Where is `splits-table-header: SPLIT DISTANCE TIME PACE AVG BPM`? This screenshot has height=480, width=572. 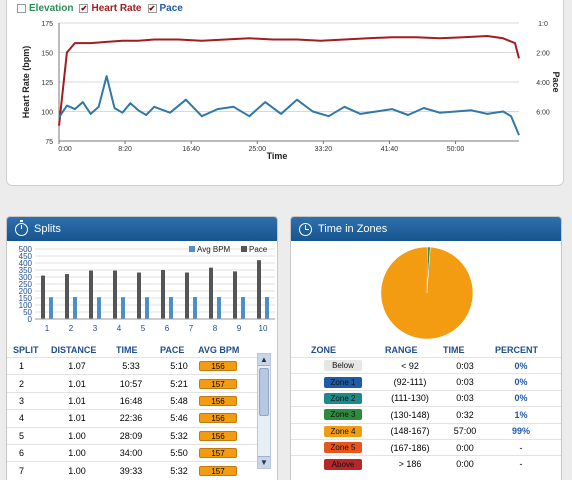
splits-table-header: SPLIT DISTANCE TIME PACE AVG BPM is located at coordinates (142, 350).